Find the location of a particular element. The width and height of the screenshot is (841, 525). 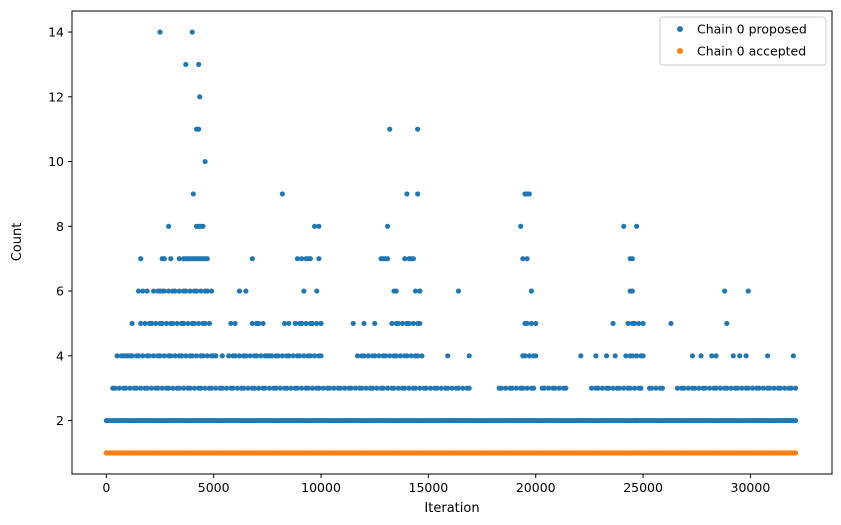

x-tick-label: 25000 is located at coordinates (643, 487).